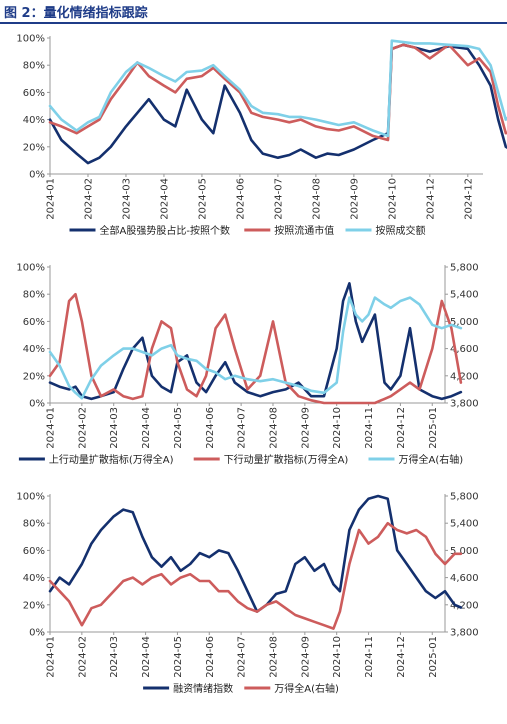 The height and width of the screenshot is (724, 507). I want to click on chart3-series-2-line, so click(255, 575).